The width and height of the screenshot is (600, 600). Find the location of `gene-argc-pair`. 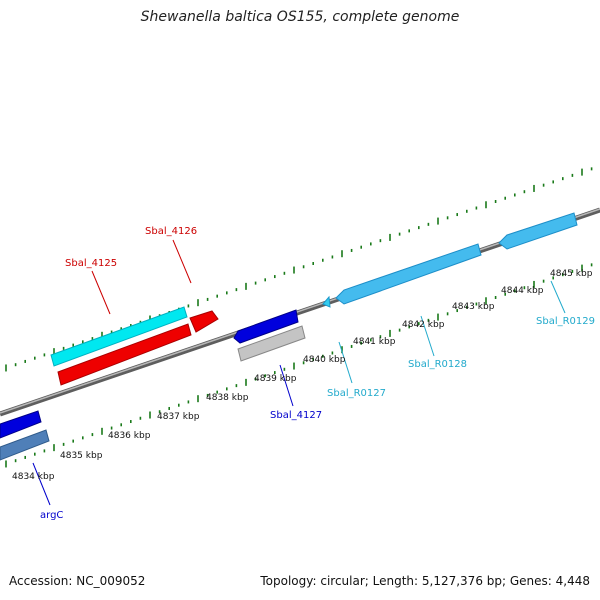

gene-argc-pair is located at coordinates (25, 445).